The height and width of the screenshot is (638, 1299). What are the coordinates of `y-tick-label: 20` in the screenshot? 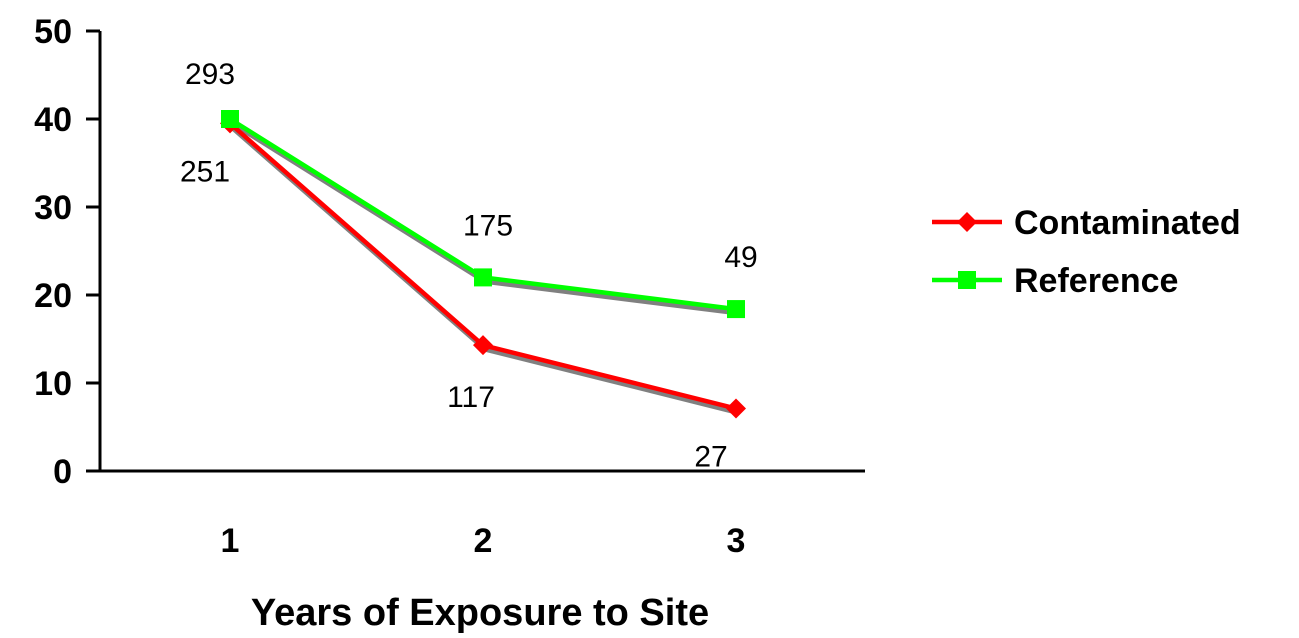 It's located at (53, 296).